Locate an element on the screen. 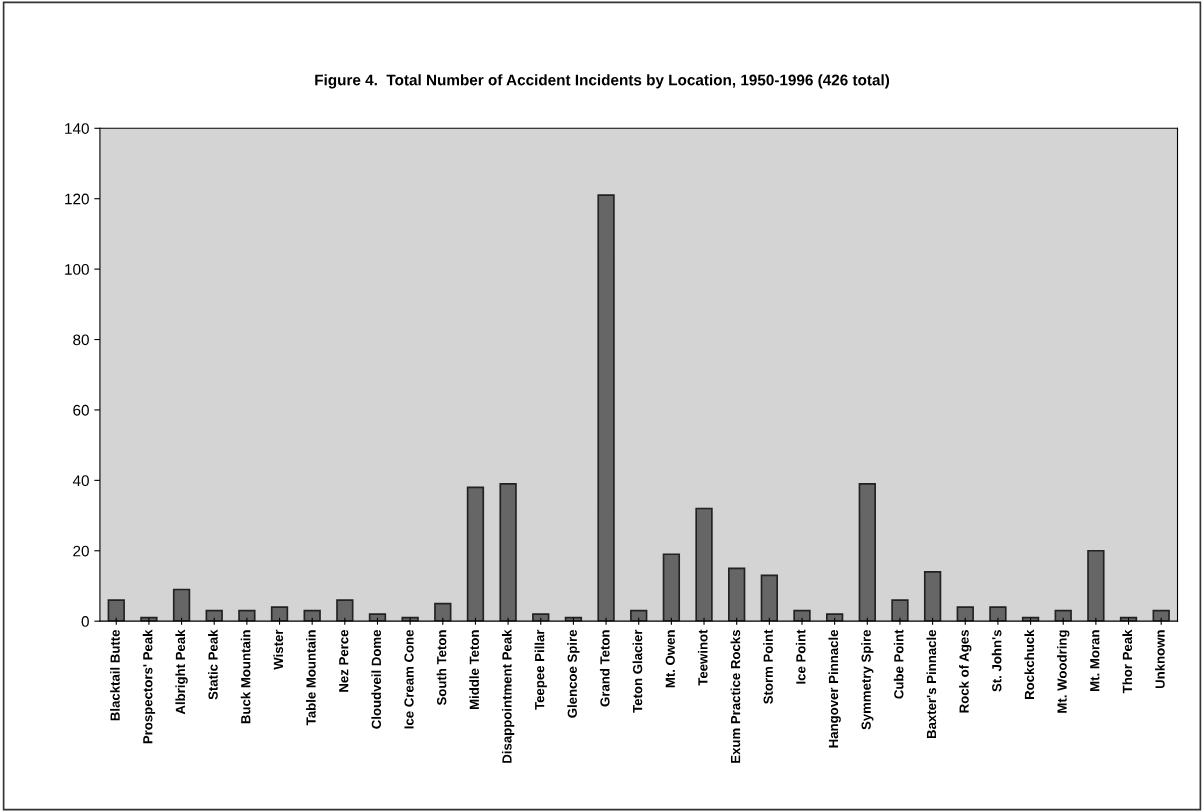  x-tick-label: Symmetry Spire is located at coordinates (867, 679).